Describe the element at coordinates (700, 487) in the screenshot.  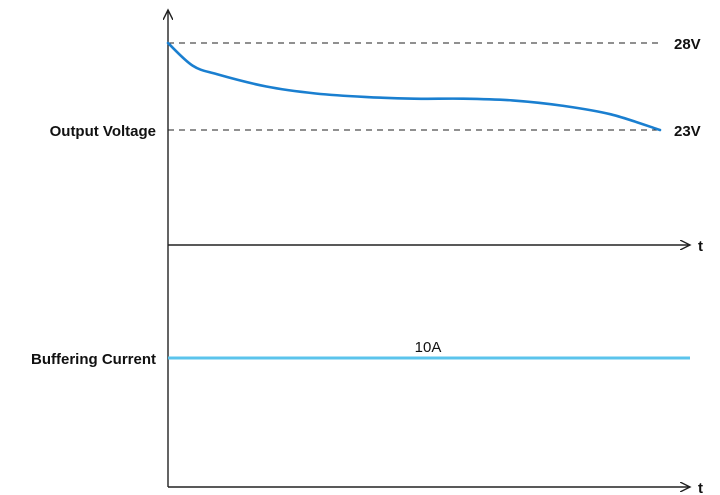
I see `x-axis-bottom-label: t` at that location.